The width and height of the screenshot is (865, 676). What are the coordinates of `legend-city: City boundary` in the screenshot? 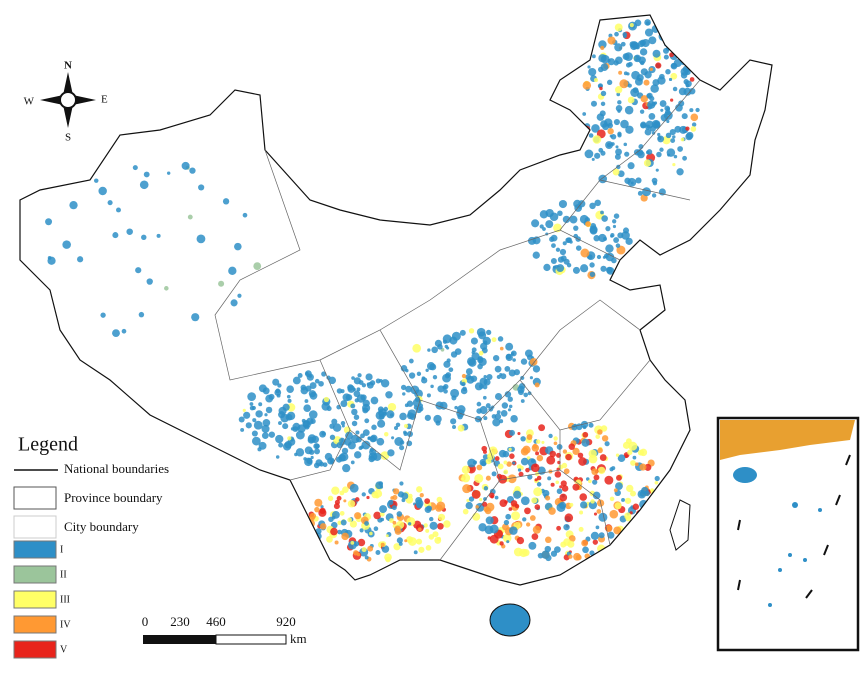 It's located at (101, 526).